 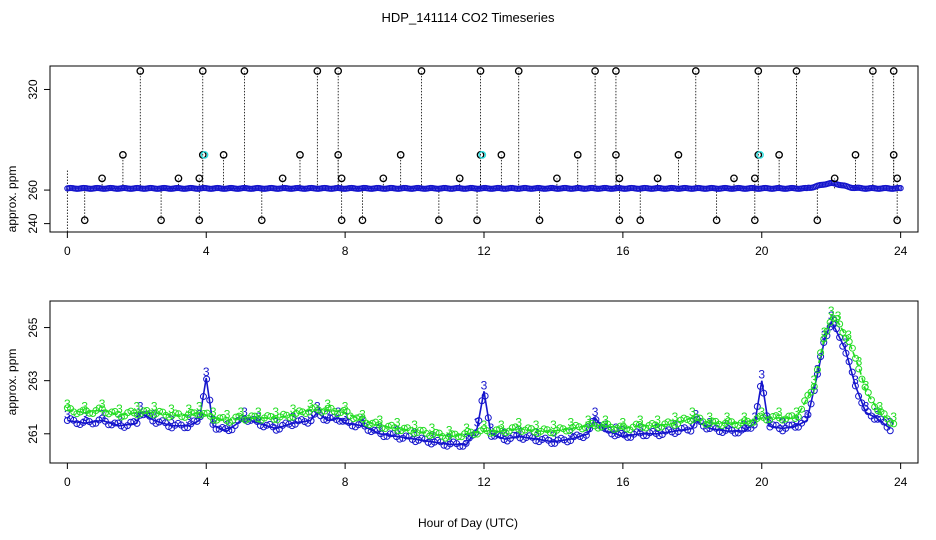 I want to click on bottom-x-tick-label: 4, so click(x=206, y=482).